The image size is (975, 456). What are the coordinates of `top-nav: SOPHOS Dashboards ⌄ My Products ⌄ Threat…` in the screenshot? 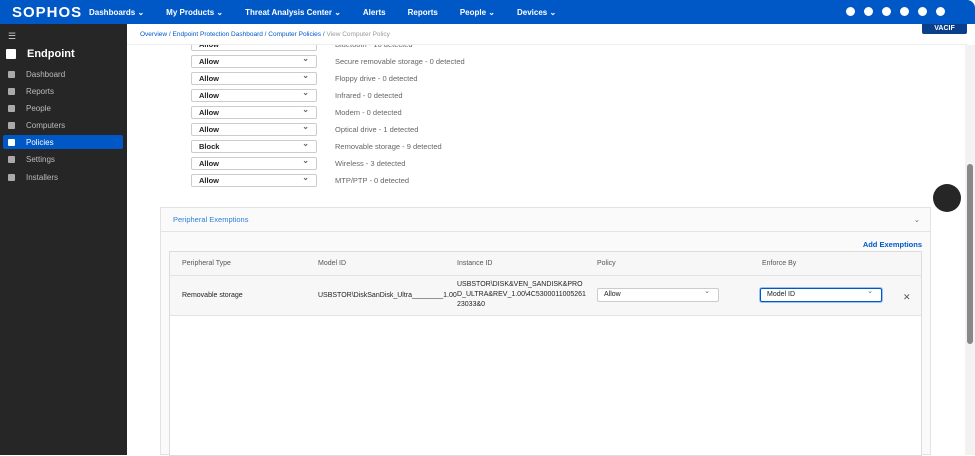 It's located at (487, 12).